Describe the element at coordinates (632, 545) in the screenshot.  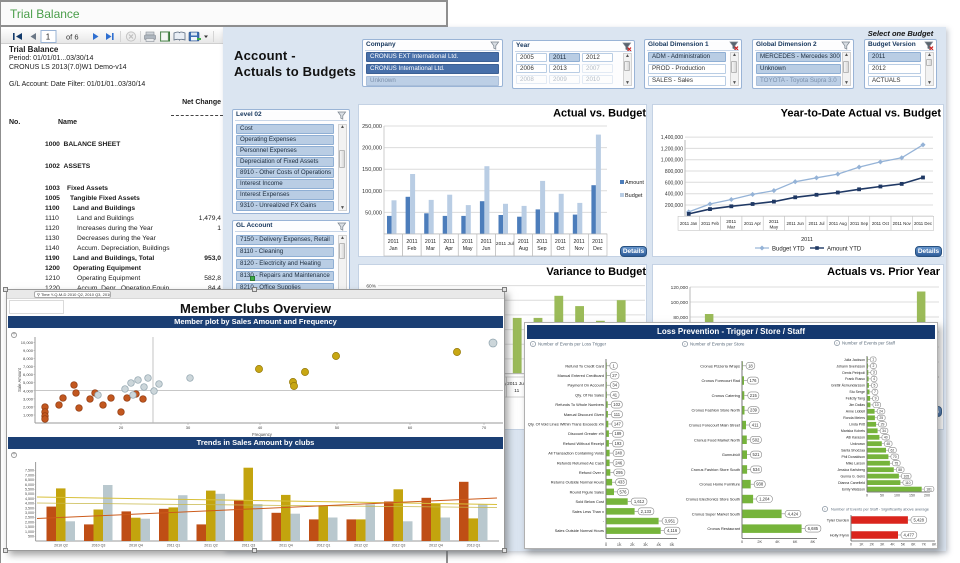
I see `svg-text: 2K` at that location.